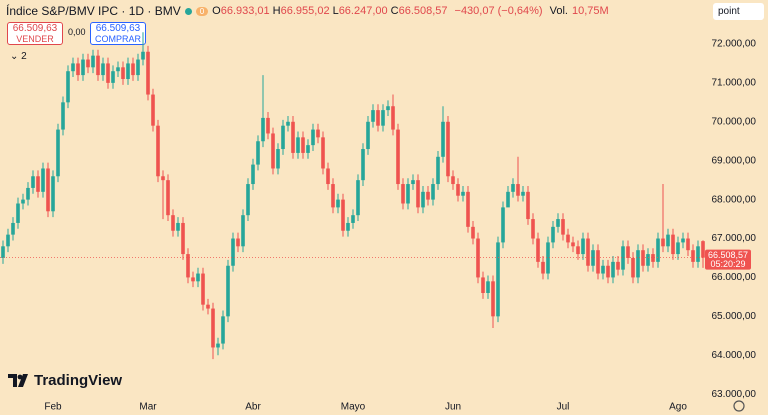 This screenshot has width=768, height=415. Describe the element at coordinates (245, 11) in the screenshot. I see `ohlc-value: 66.933,01` at that location.